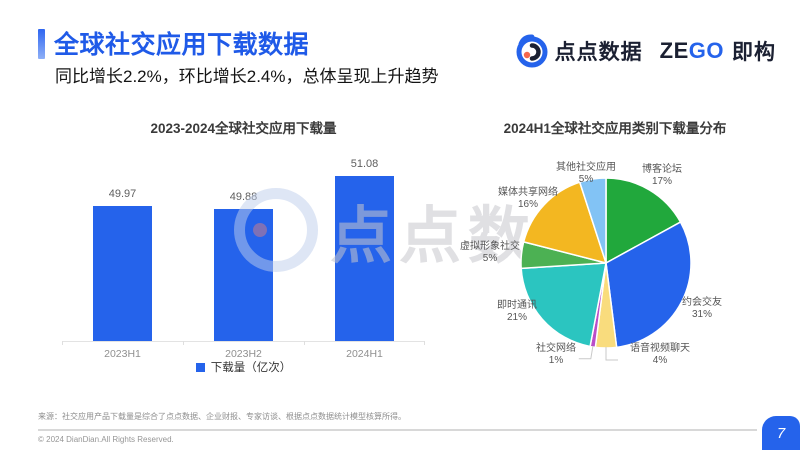 The width and height of the screenshot is (800, 450). What do you see at coordinates (200, 367) in the screenshot?
I see `legend-swatch` at bounding box center [200, 367].